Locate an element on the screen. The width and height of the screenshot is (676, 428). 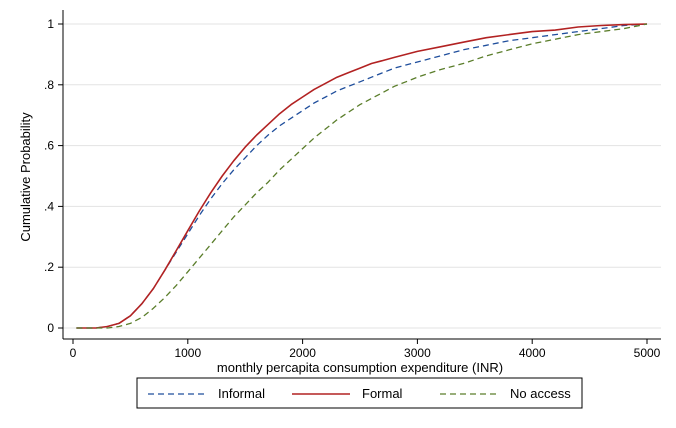
y-tick-label-4: .8 is located at coordinates (49, 85).